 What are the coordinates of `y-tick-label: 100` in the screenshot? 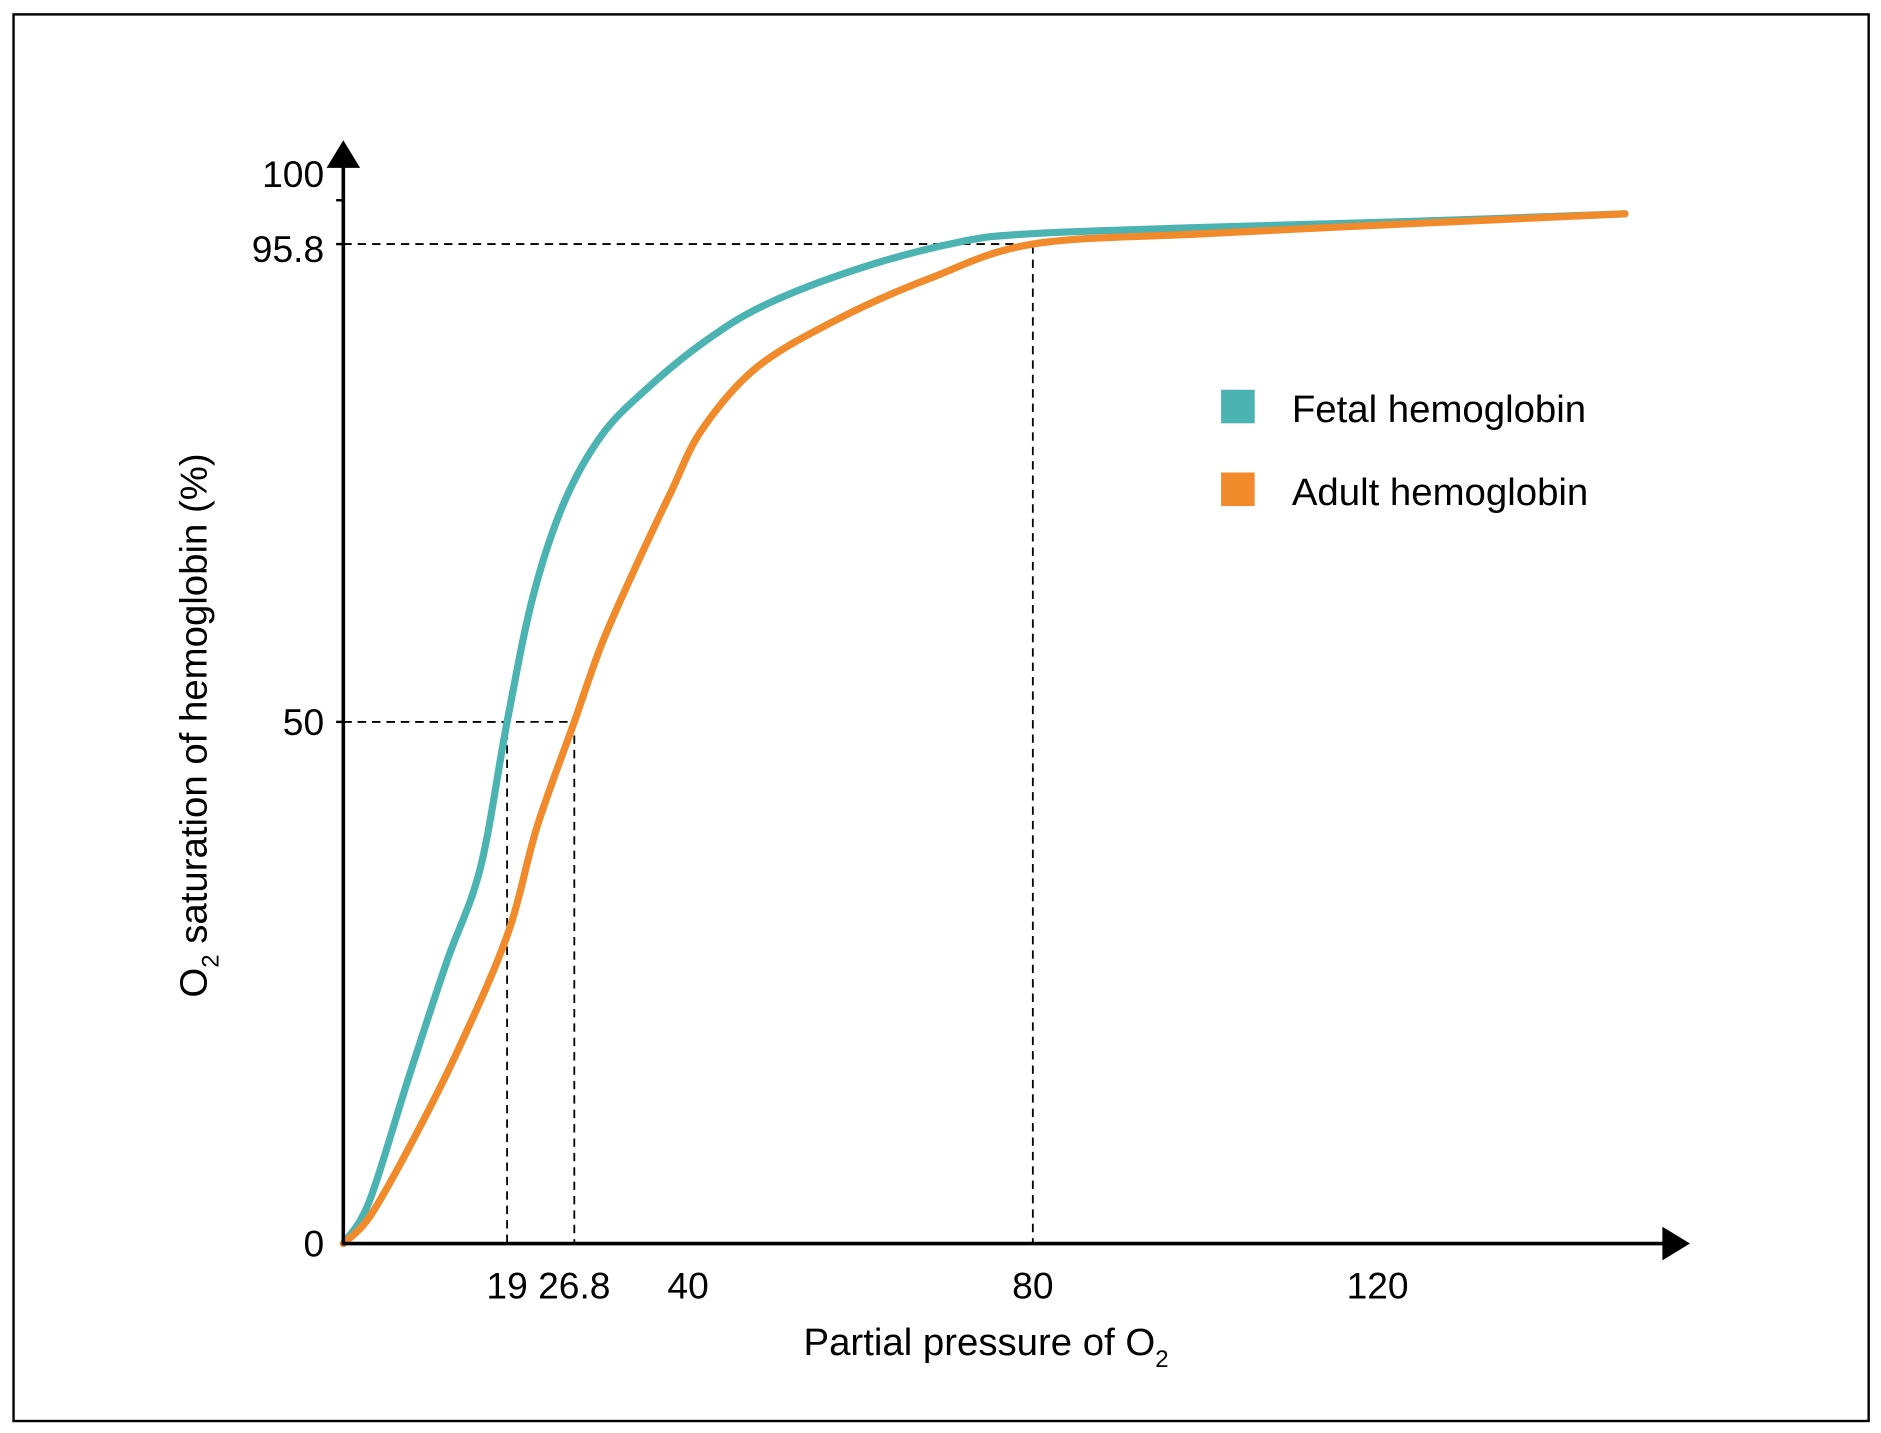 It's located at (293, 174).